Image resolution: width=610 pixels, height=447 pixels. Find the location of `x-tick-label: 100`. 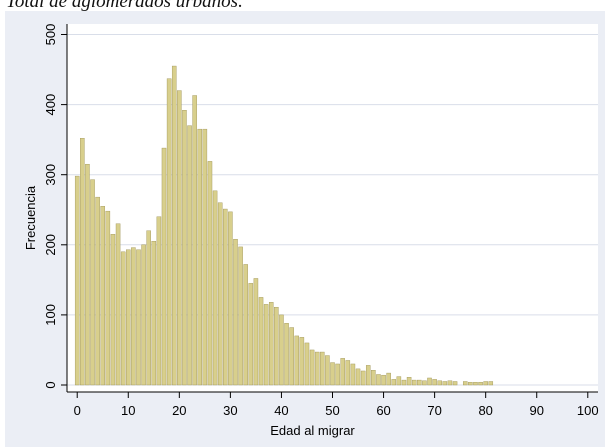

x-tick-label: 100 is located at coordinates (588, 410).